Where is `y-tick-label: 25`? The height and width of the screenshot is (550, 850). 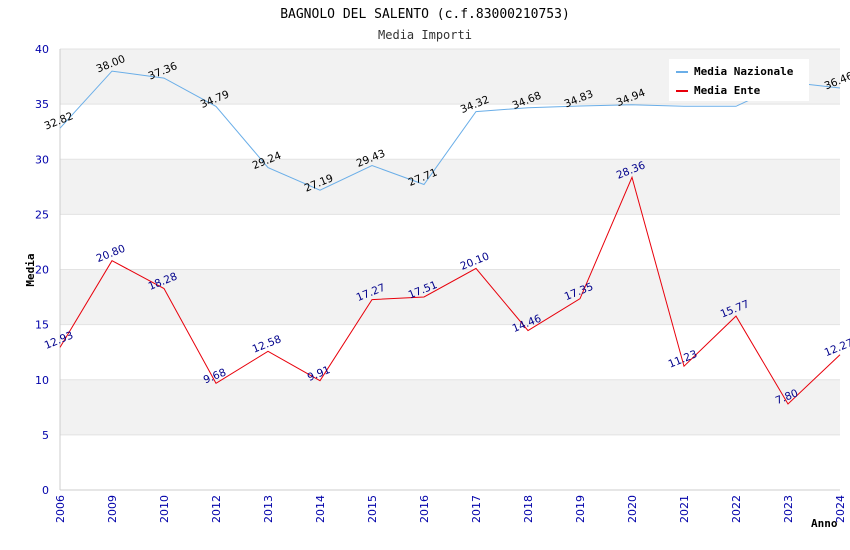 y-tick-label: 25 is located at coordinates (42, 214).